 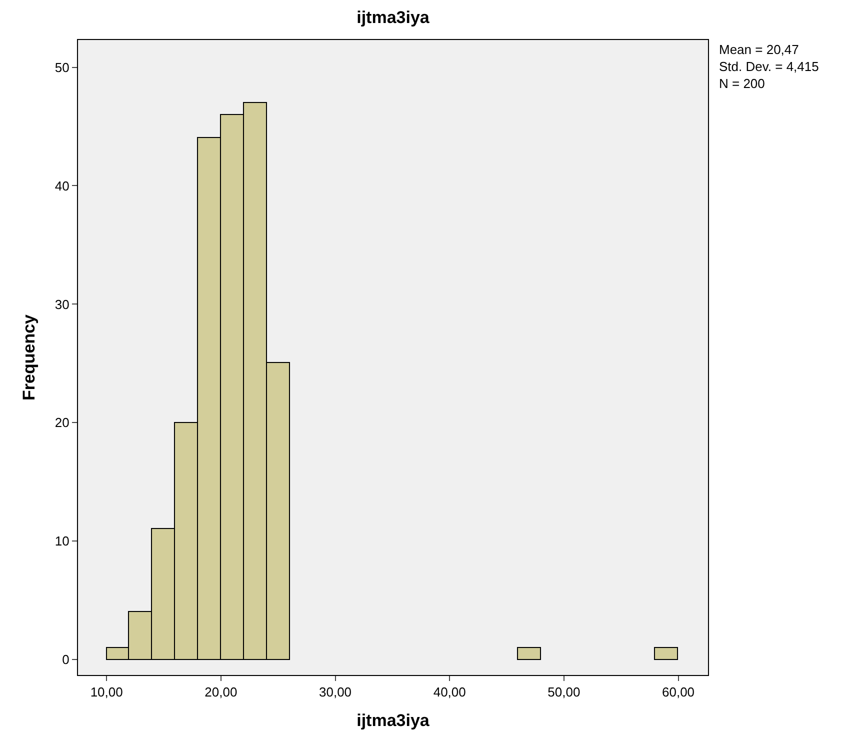 I want to click on y-tick-label: 10, so click(x=62, y=541).